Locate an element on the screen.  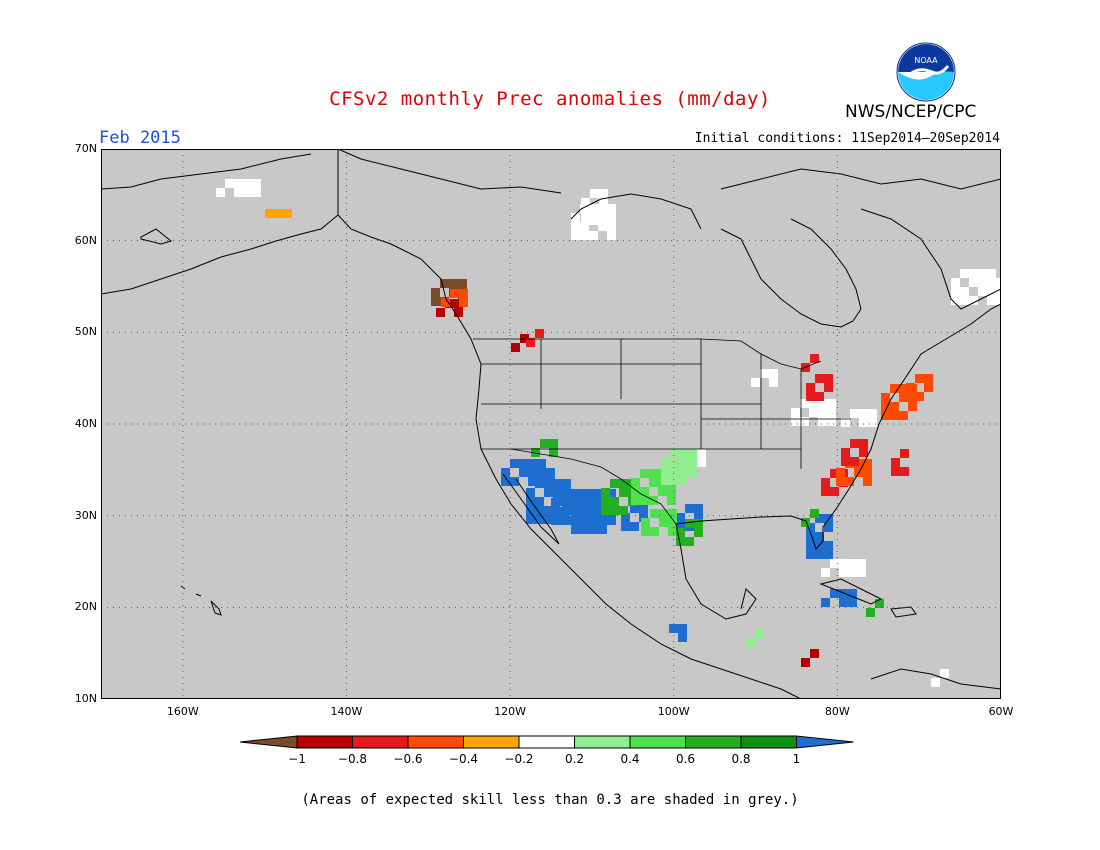
colorbar-tick-label: −0.2 is located at coordinates (519, 759).